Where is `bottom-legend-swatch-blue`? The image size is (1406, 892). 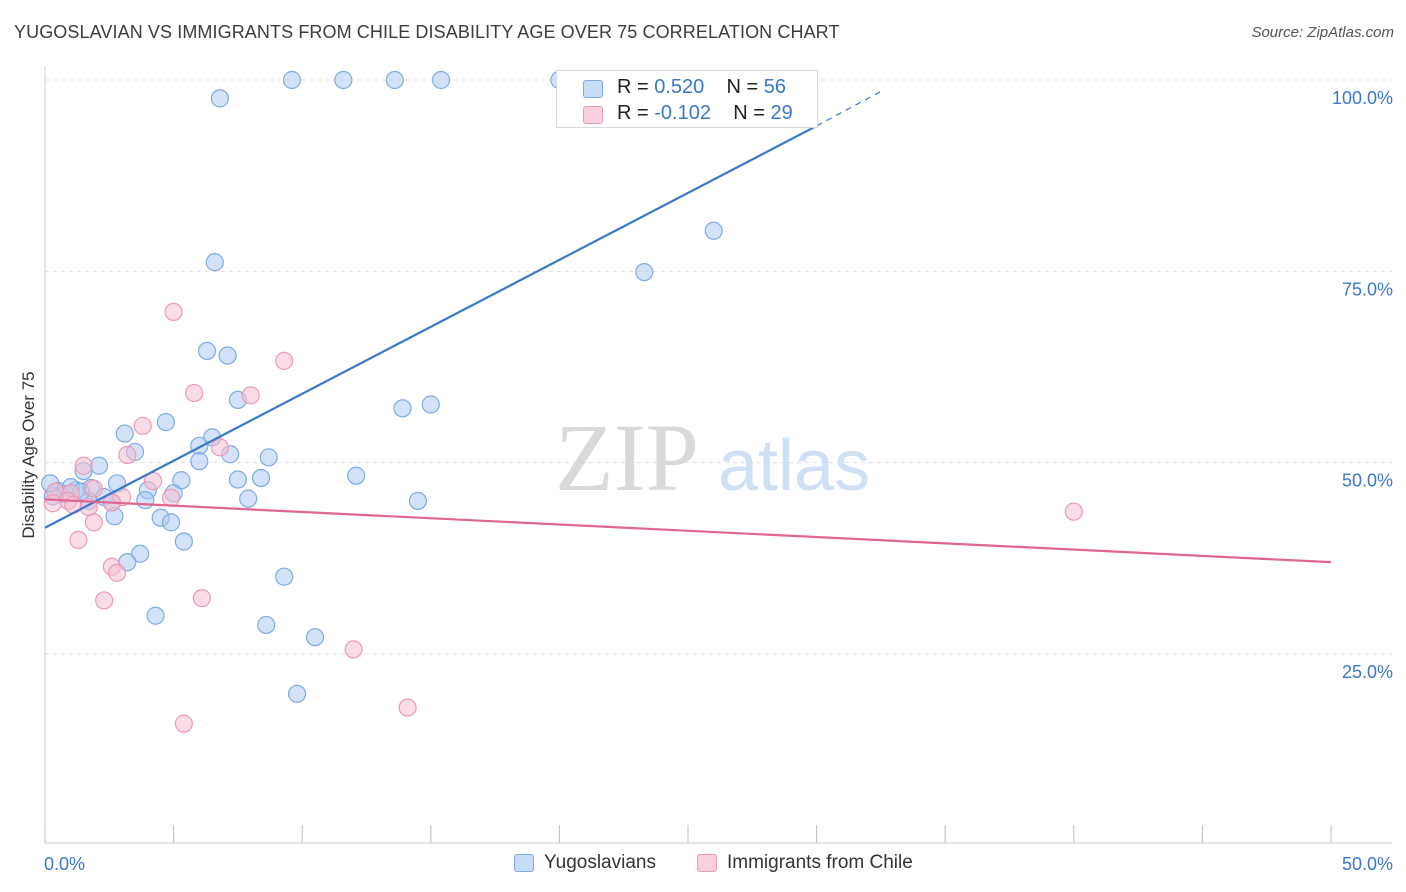 bottom-legend-swatch-blue is located at coordinates (524, 863).